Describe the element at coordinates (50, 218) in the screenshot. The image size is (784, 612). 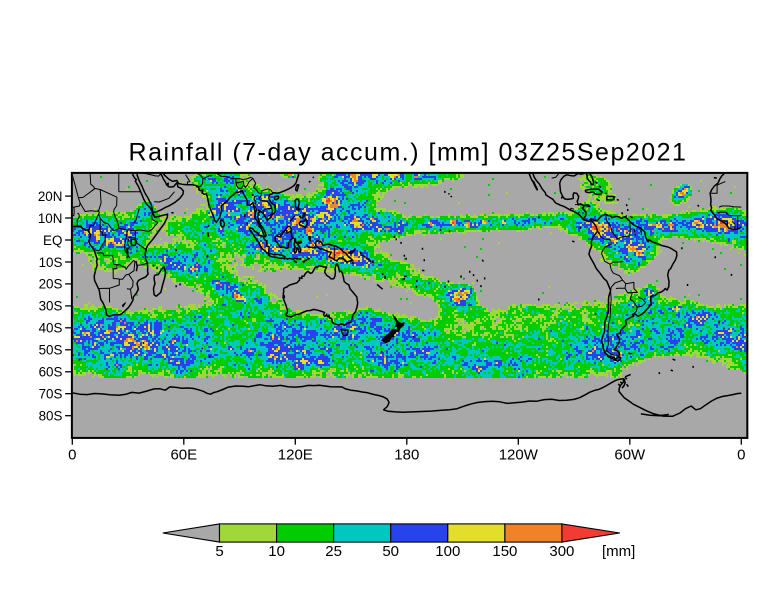
I see `svg-text: 10N` at that location.